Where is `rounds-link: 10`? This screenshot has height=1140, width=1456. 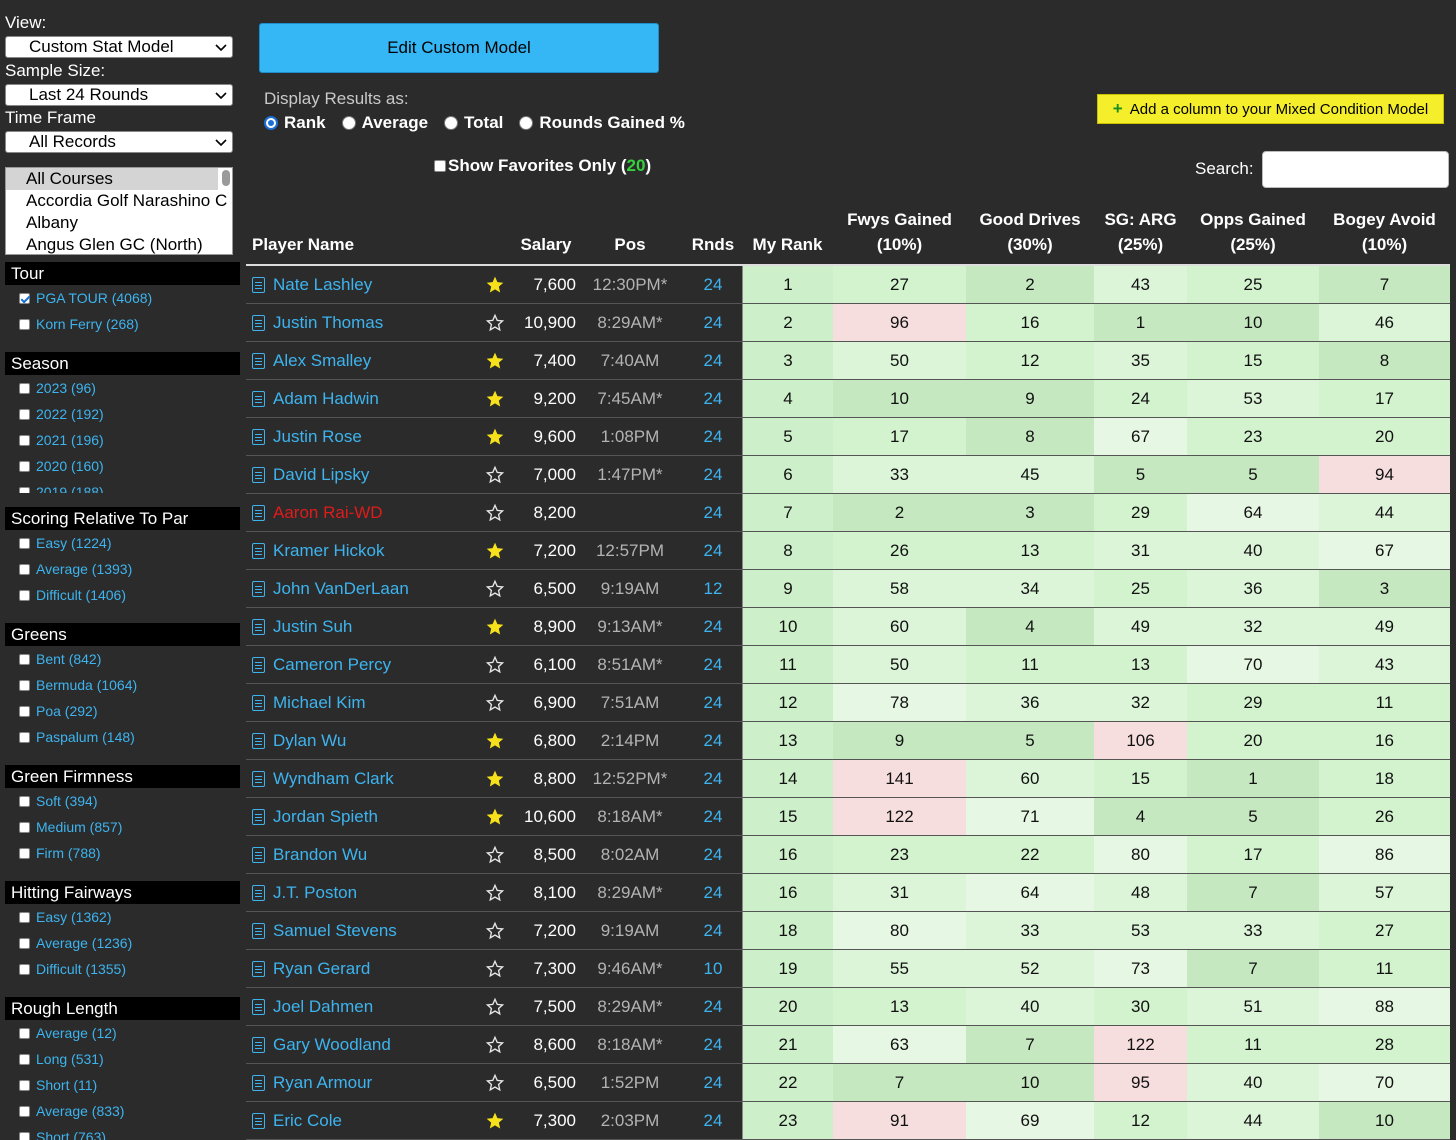 rounds-link: 10 is located at coordinates (713, 968).